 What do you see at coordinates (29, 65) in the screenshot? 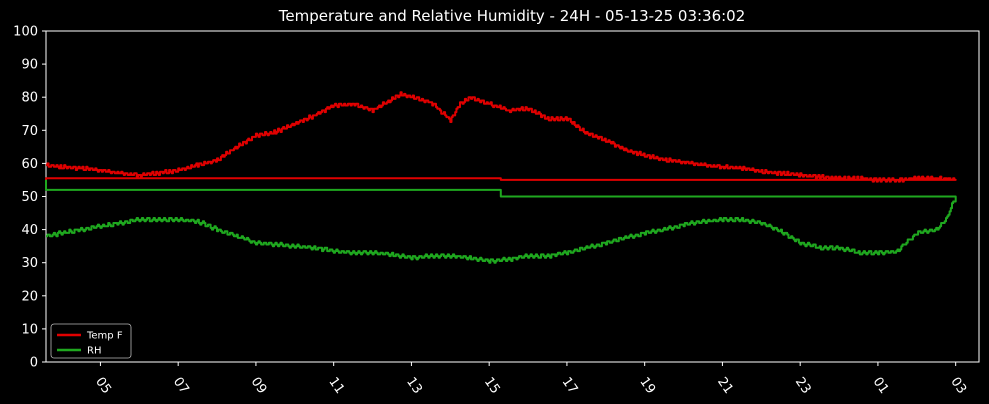
I see `y-tick-label: 90` at bounding box center [29, 65].